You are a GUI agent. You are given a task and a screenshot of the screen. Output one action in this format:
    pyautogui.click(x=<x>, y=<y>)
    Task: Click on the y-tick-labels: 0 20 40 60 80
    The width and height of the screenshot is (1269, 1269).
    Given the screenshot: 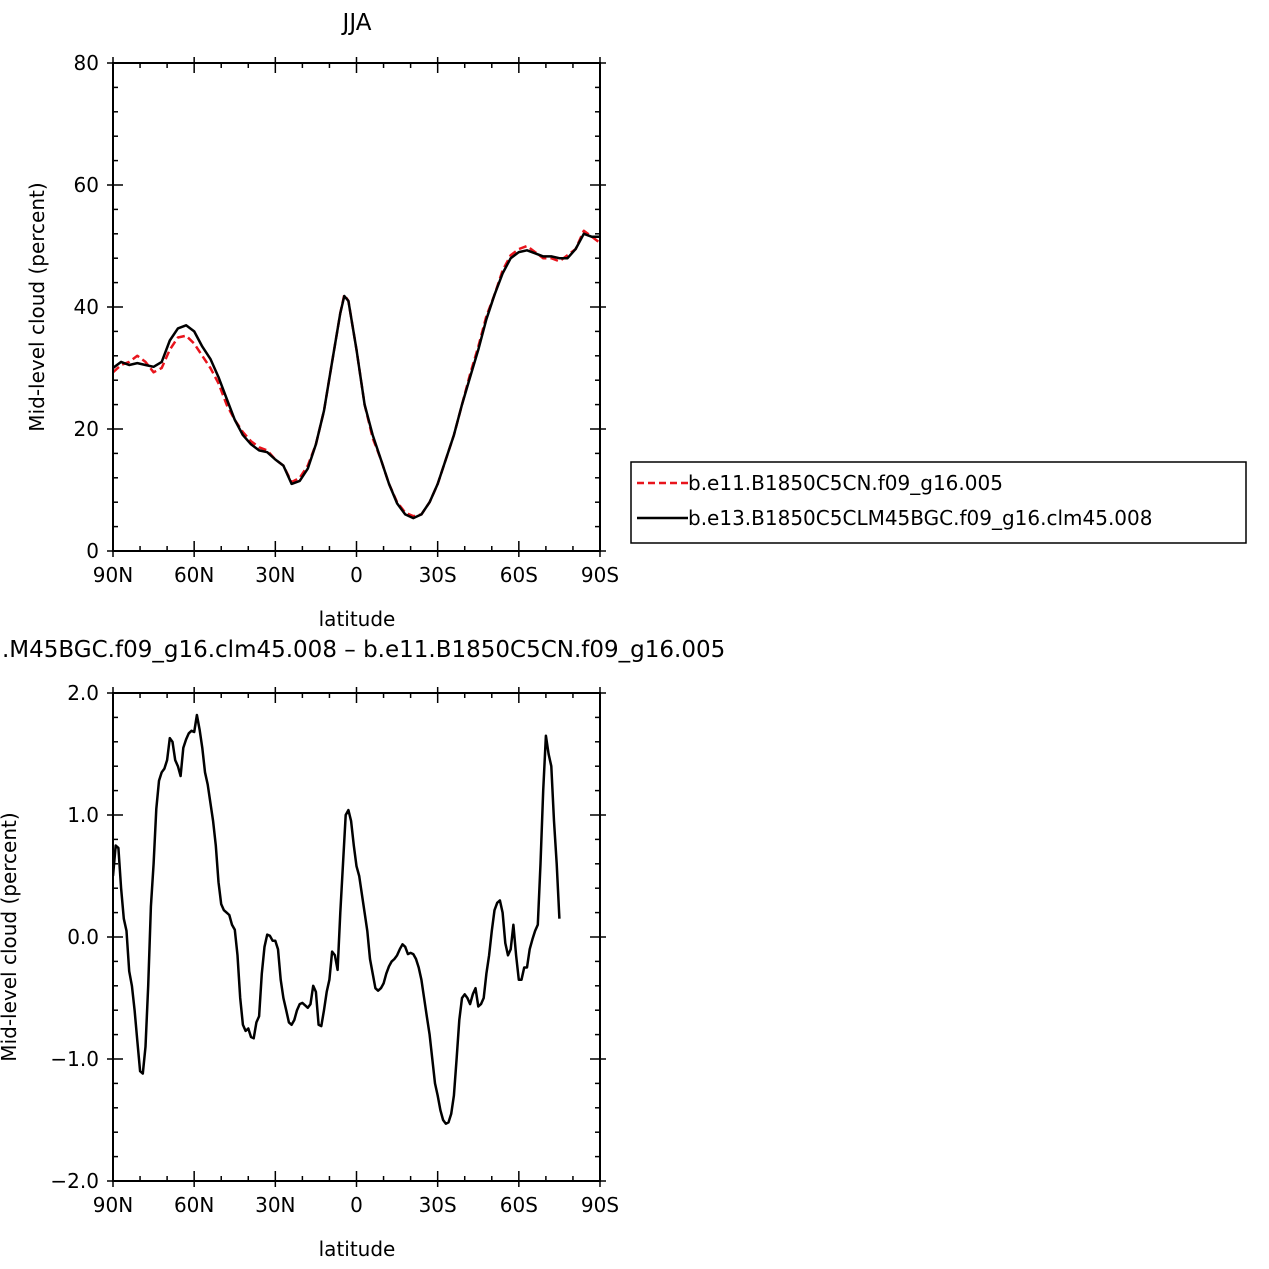 What is the action you would take?
    pyautogui.click(x=86, y=307)
    